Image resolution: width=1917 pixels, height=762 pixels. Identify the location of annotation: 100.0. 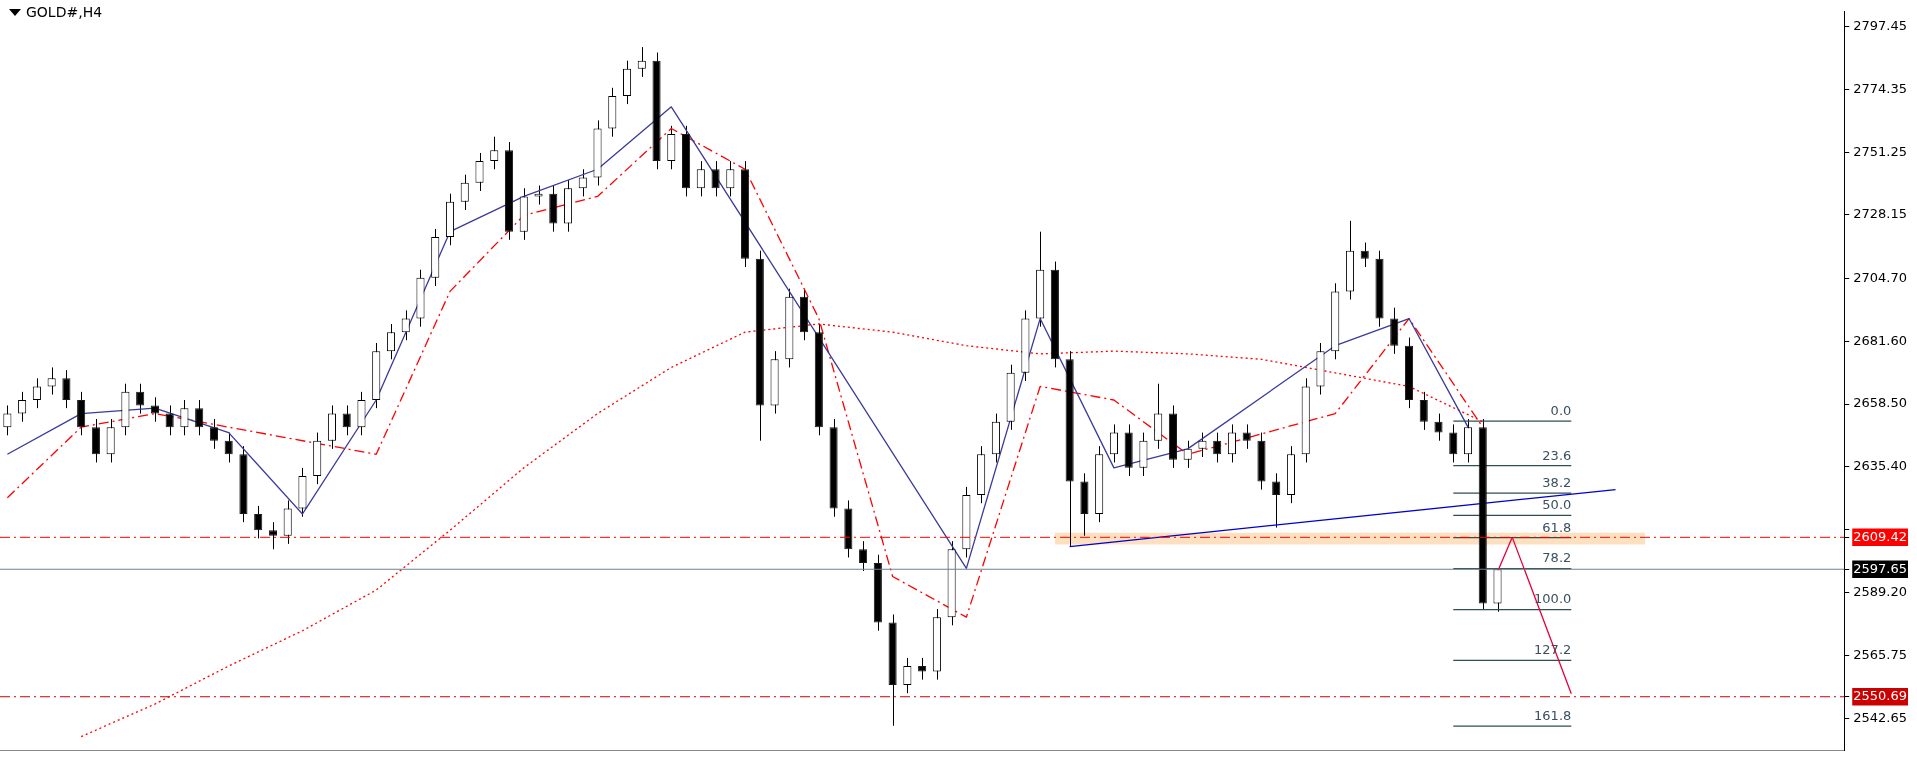
(1553, 599).